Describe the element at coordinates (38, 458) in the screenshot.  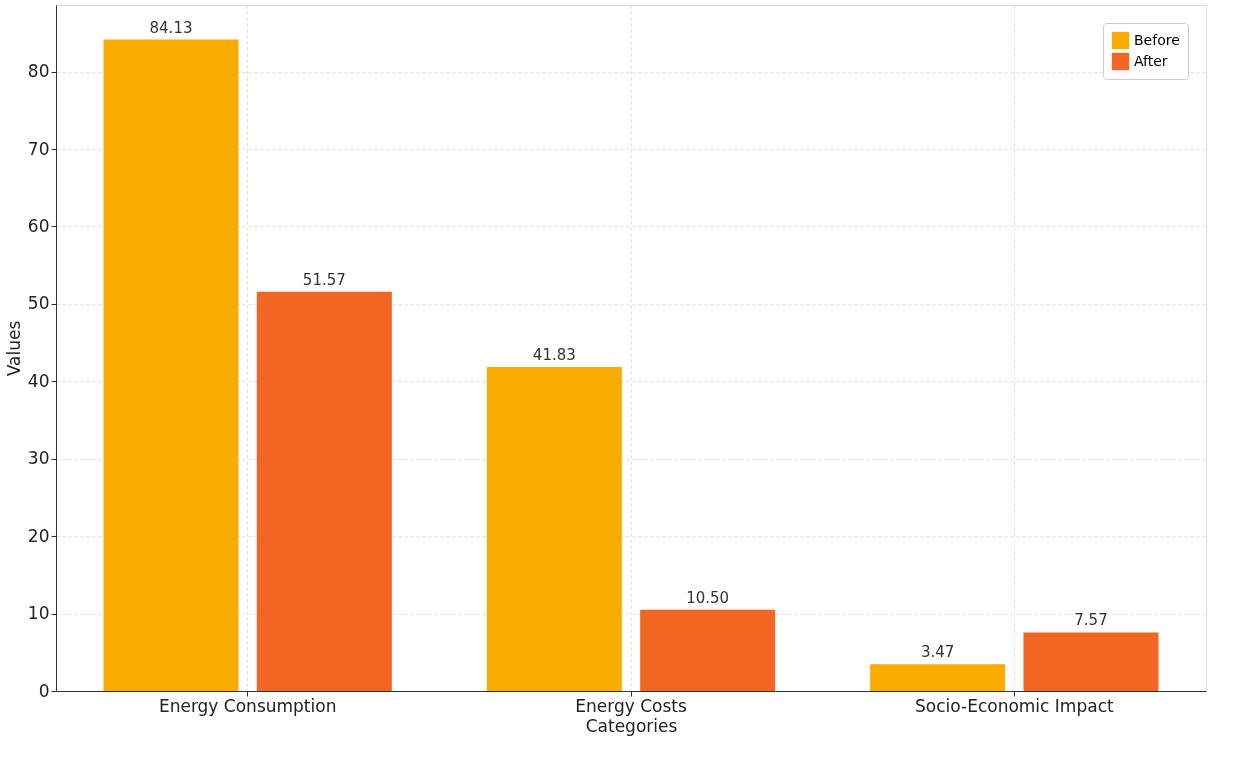
I see `y-tick-label: 30` at that location.